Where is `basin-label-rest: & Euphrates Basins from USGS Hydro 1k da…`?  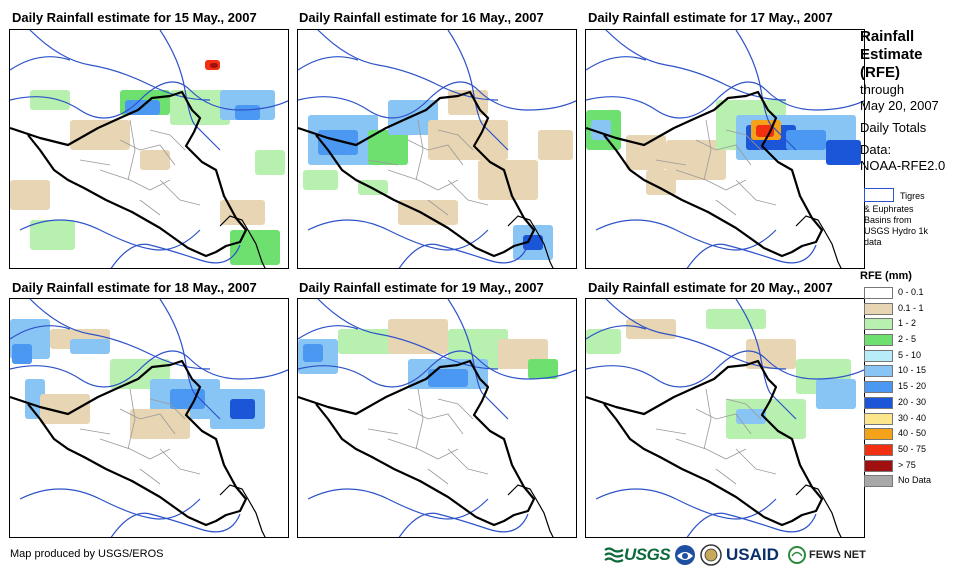
basin-label-rest: & Euphrates Basins from USGS Hydro 1k da… is located at coordinates (896, 225).